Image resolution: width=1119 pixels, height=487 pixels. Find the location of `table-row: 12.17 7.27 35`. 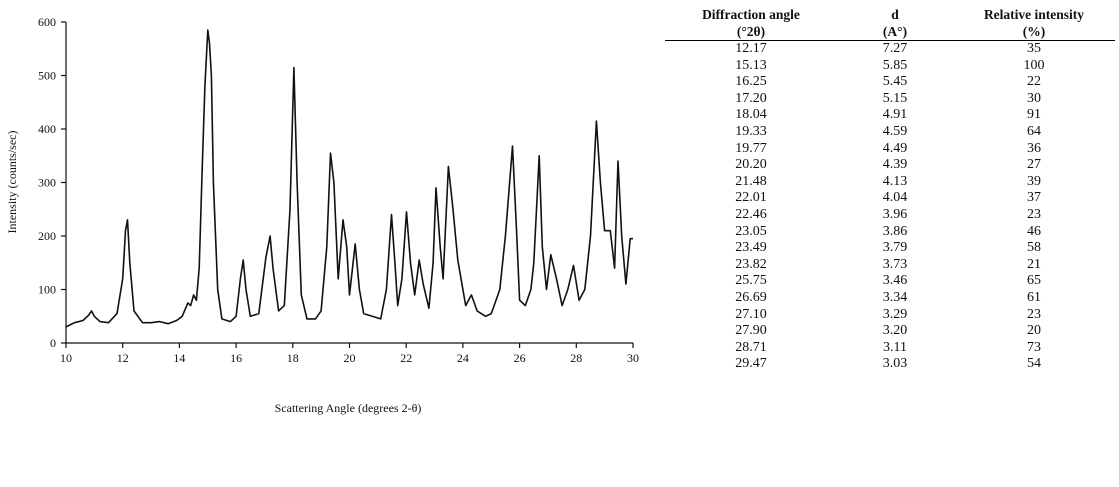

table-row: 12.17 7.27 35 is located at coordinates (890, 49).